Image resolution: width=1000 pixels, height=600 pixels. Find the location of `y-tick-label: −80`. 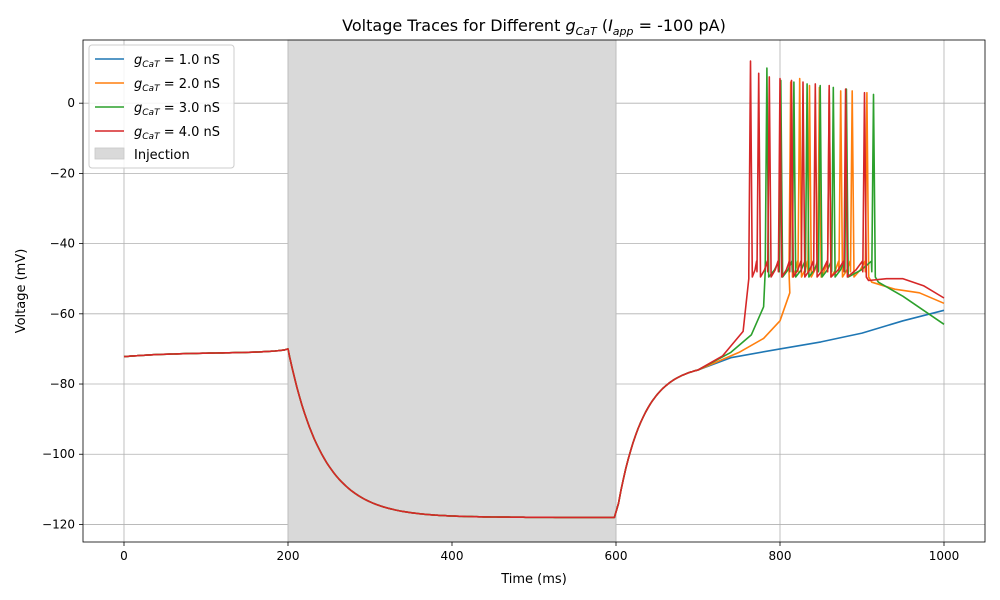

y-tick-label: −80 is located at coordinates (62, 384).